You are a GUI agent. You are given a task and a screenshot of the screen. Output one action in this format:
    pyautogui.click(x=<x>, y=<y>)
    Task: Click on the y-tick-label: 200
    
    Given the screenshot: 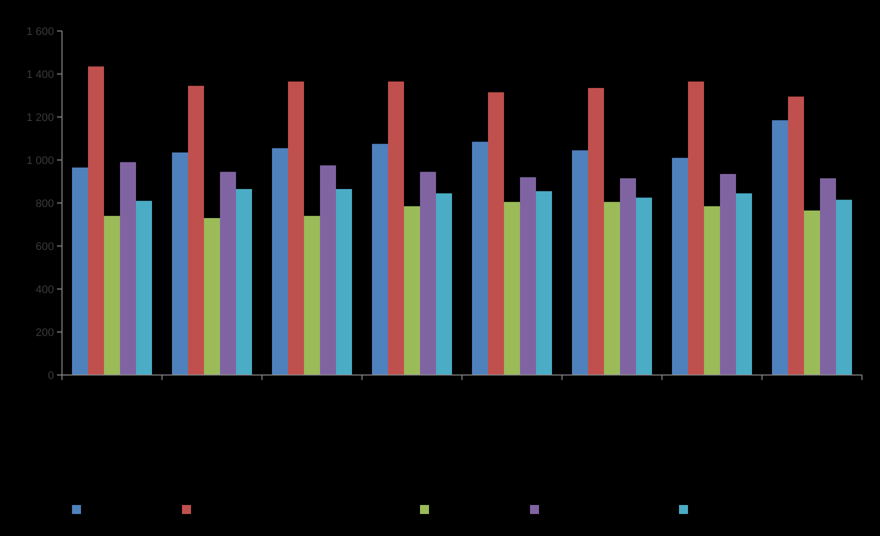 What is the action you would take?
    pyautogui.click(x=45, y=332)
    